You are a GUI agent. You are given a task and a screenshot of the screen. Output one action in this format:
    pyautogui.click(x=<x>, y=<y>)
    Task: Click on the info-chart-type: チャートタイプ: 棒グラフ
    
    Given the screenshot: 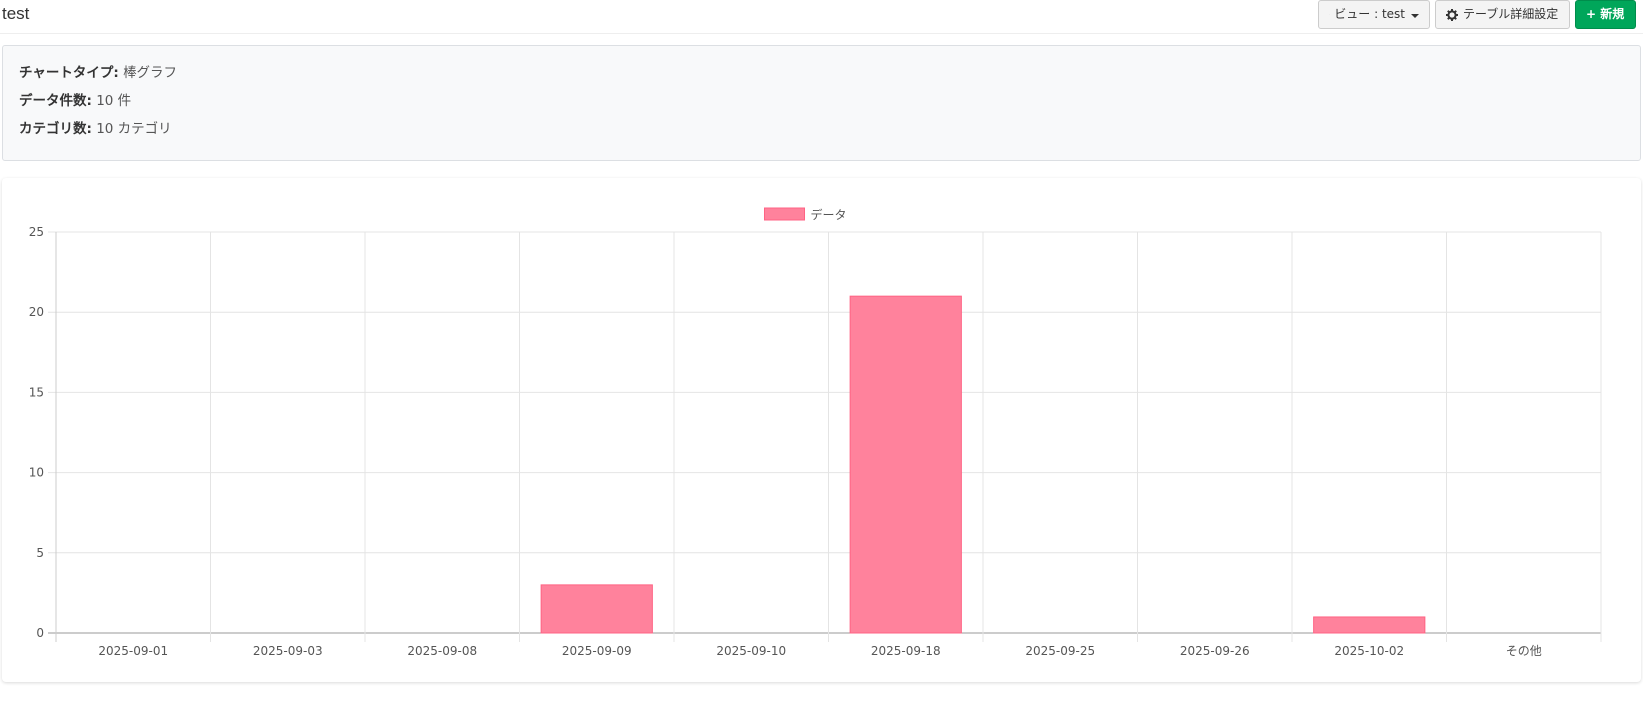 What is the action you would take?
    pyautogui.click(x=98, y=71)
    